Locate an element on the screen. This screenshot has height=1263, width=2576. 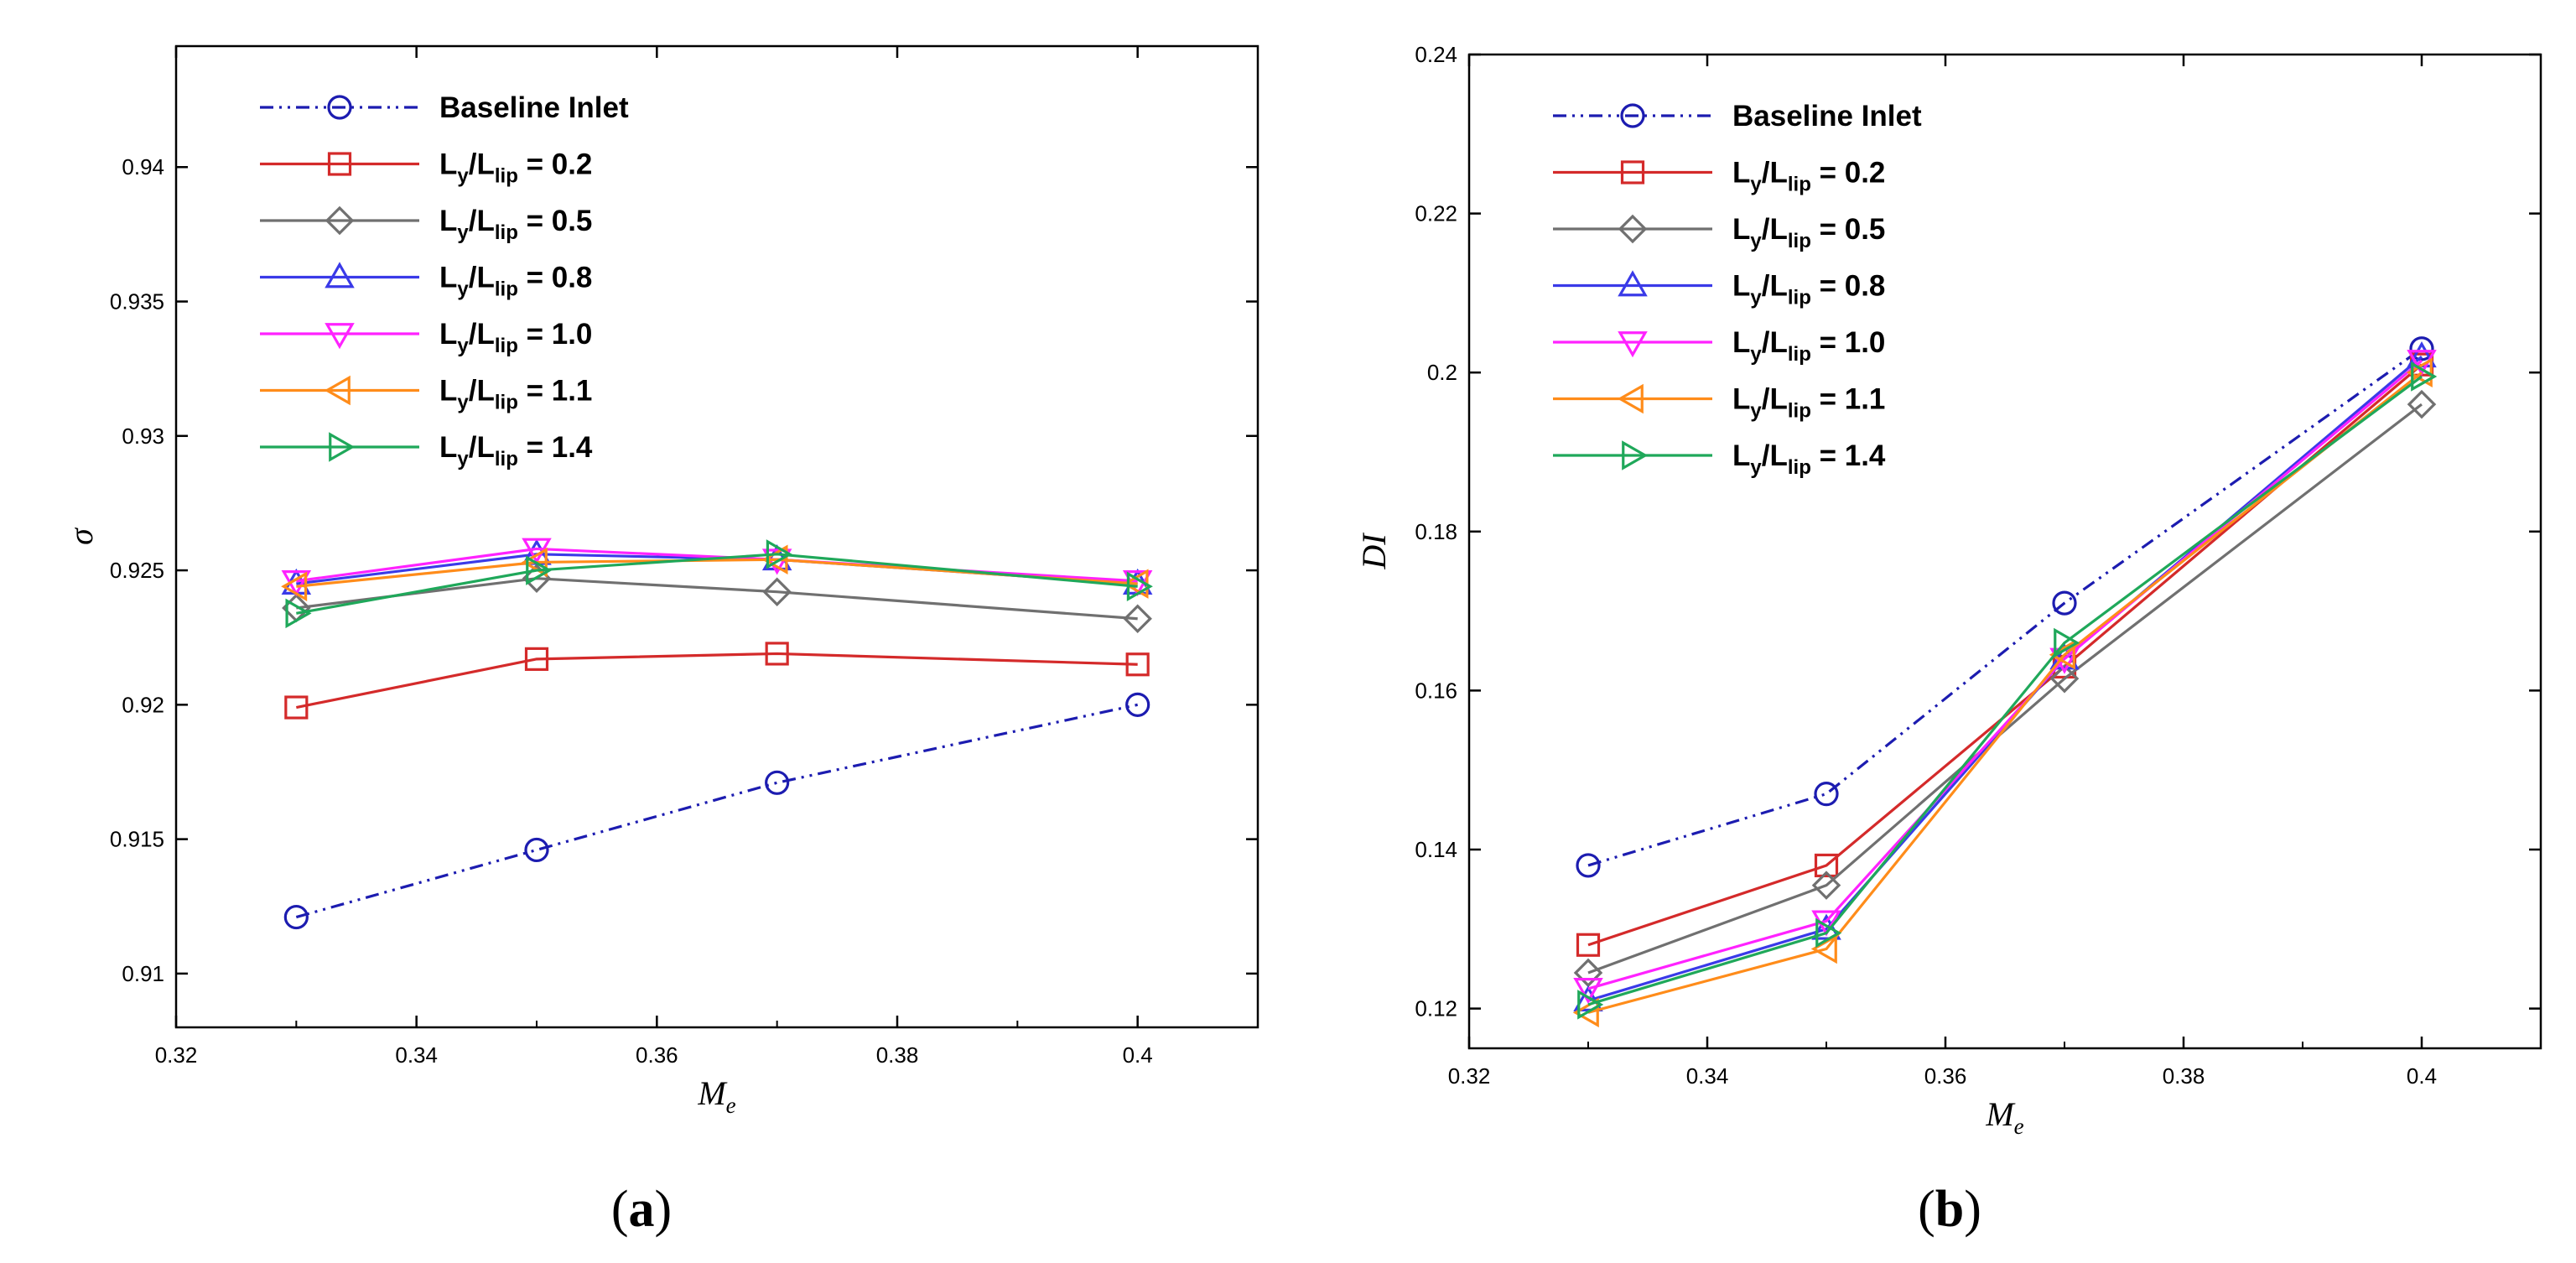
y-tick-label: 0.22 is located at coordinates (1436, 213).